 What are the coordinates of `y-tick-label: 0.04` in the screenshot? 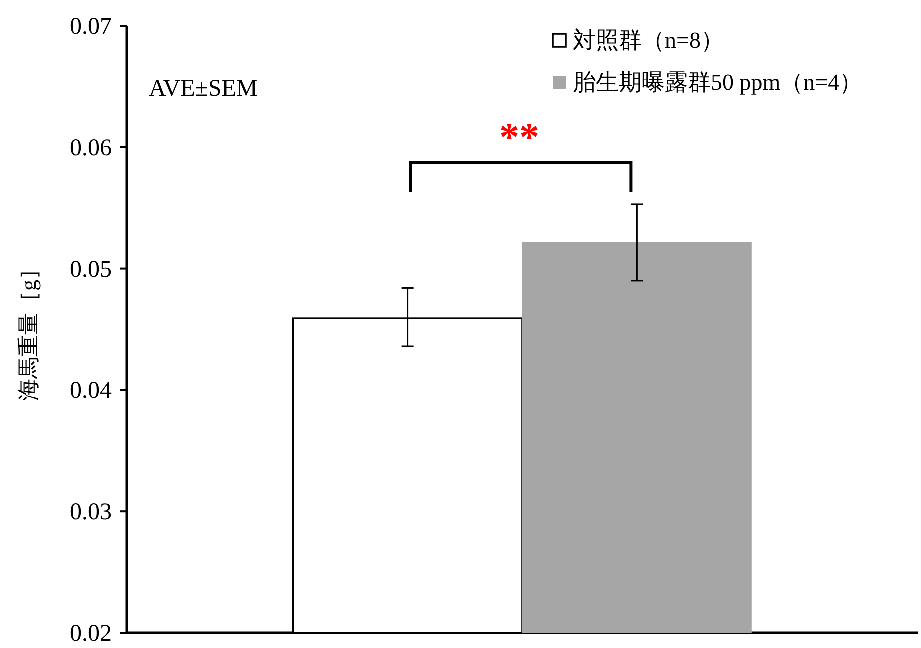 It's located at (91, 391).